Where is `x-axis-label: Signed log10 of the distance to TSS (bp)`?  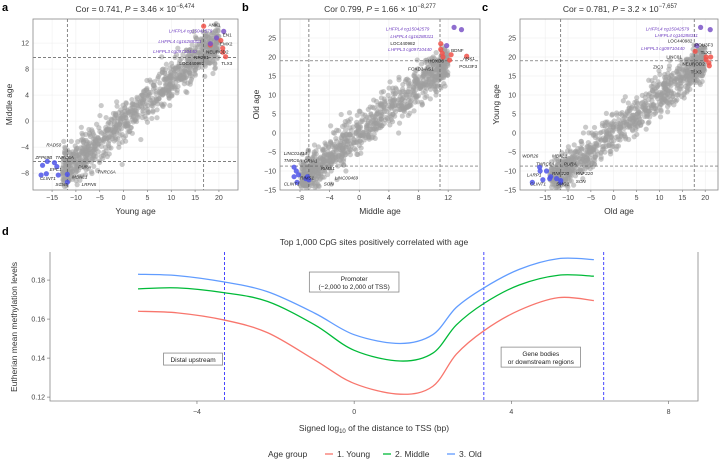
x-axis-label: Signed log10 of the distance to TSS (bp) is located at coordinates (374, 429).